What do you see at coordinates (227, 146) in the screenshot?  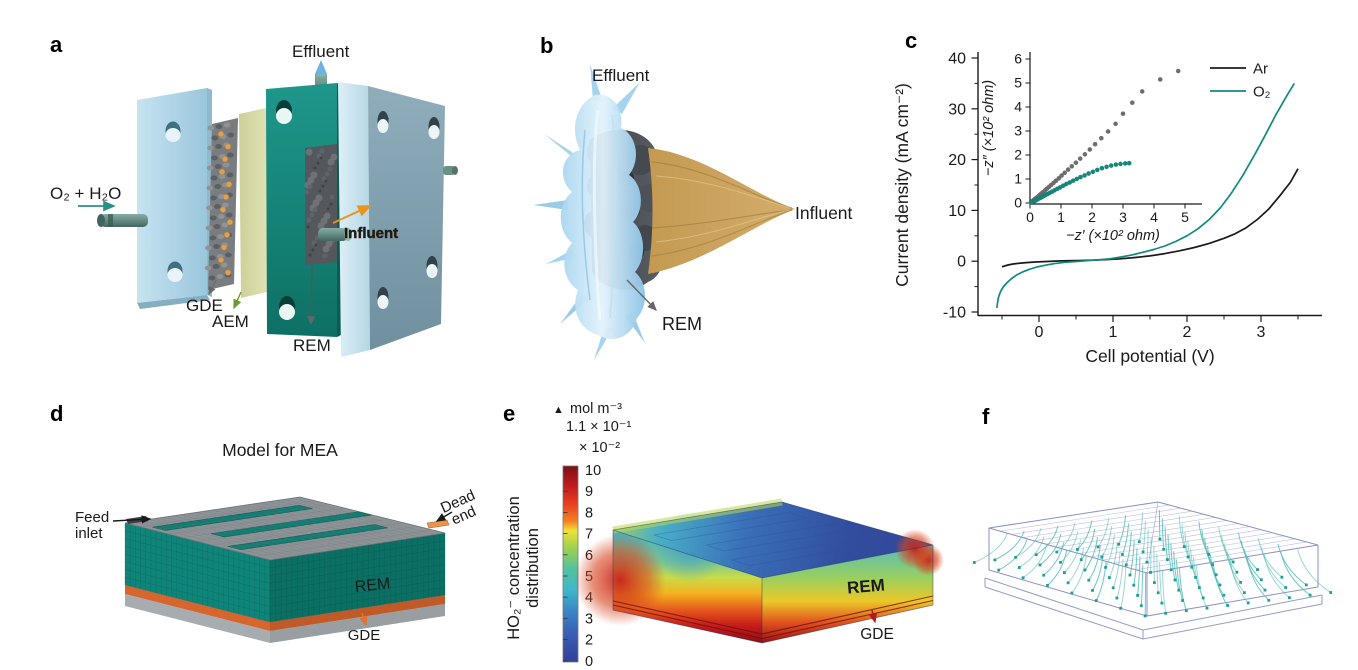 I see `catalyst-particle` at bounding box center [227, 146].